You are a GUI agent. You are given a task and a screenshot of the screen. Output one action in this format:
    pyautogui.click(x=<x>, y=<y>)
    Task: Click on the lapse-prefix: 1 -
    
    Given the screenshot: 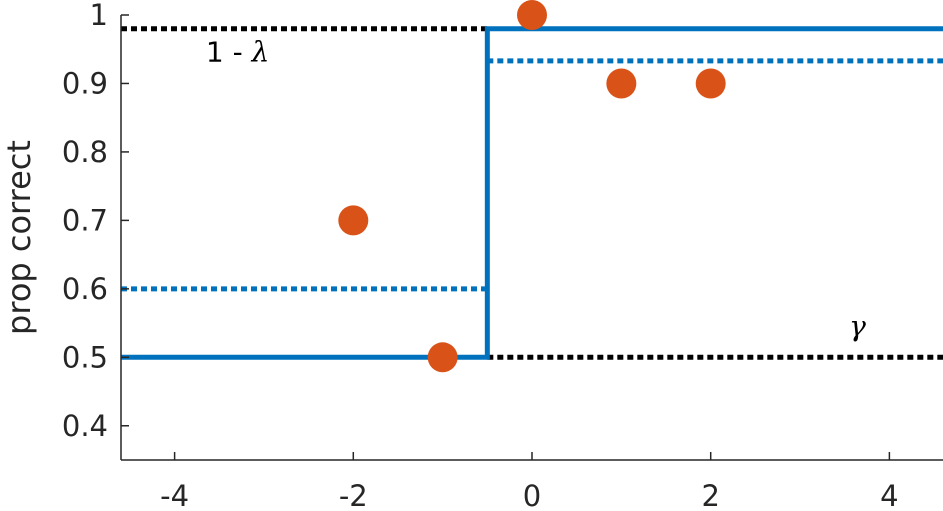 What is the action you would take?
    pyautogui.click(x=229, y=52)
    